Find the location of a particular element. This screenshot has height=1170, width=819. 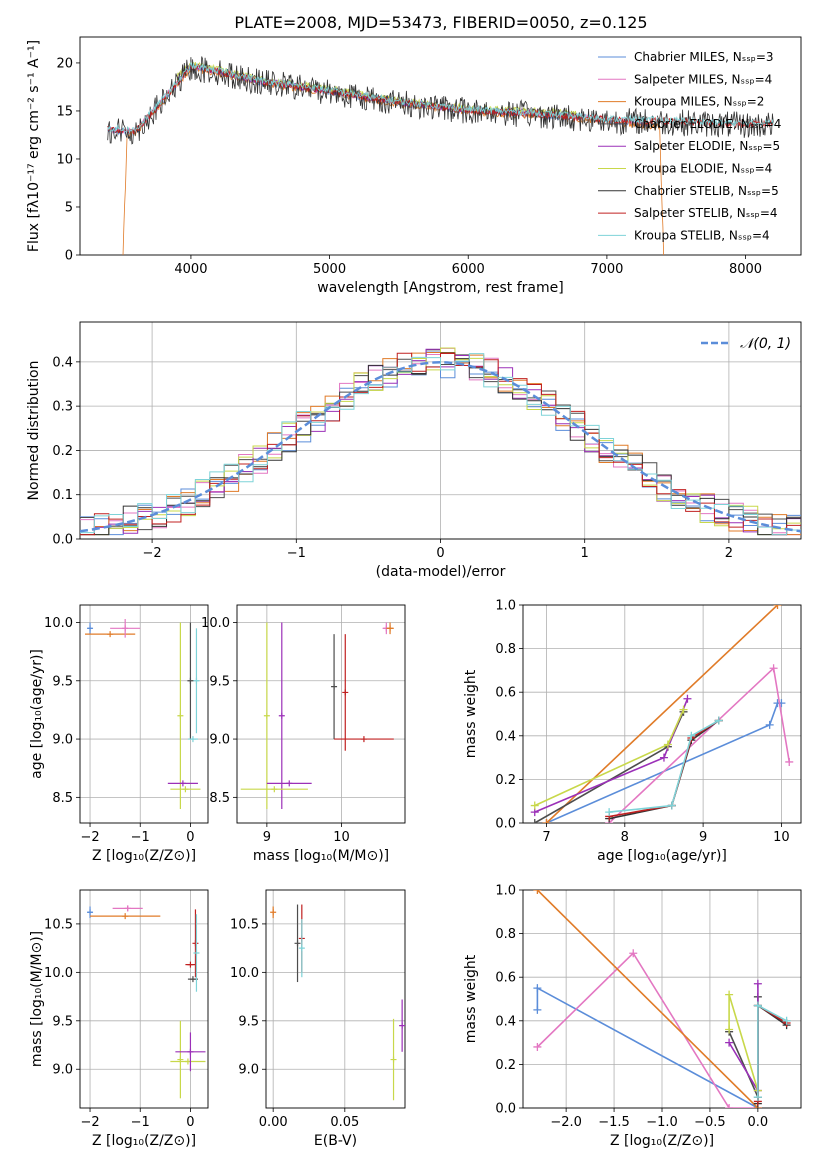

panel-age-vs-mass: 9 10 8.5 9.0 9.5 10.0 mass [log₁₀(M/M⊙)] is located at coordinates (303, 734).